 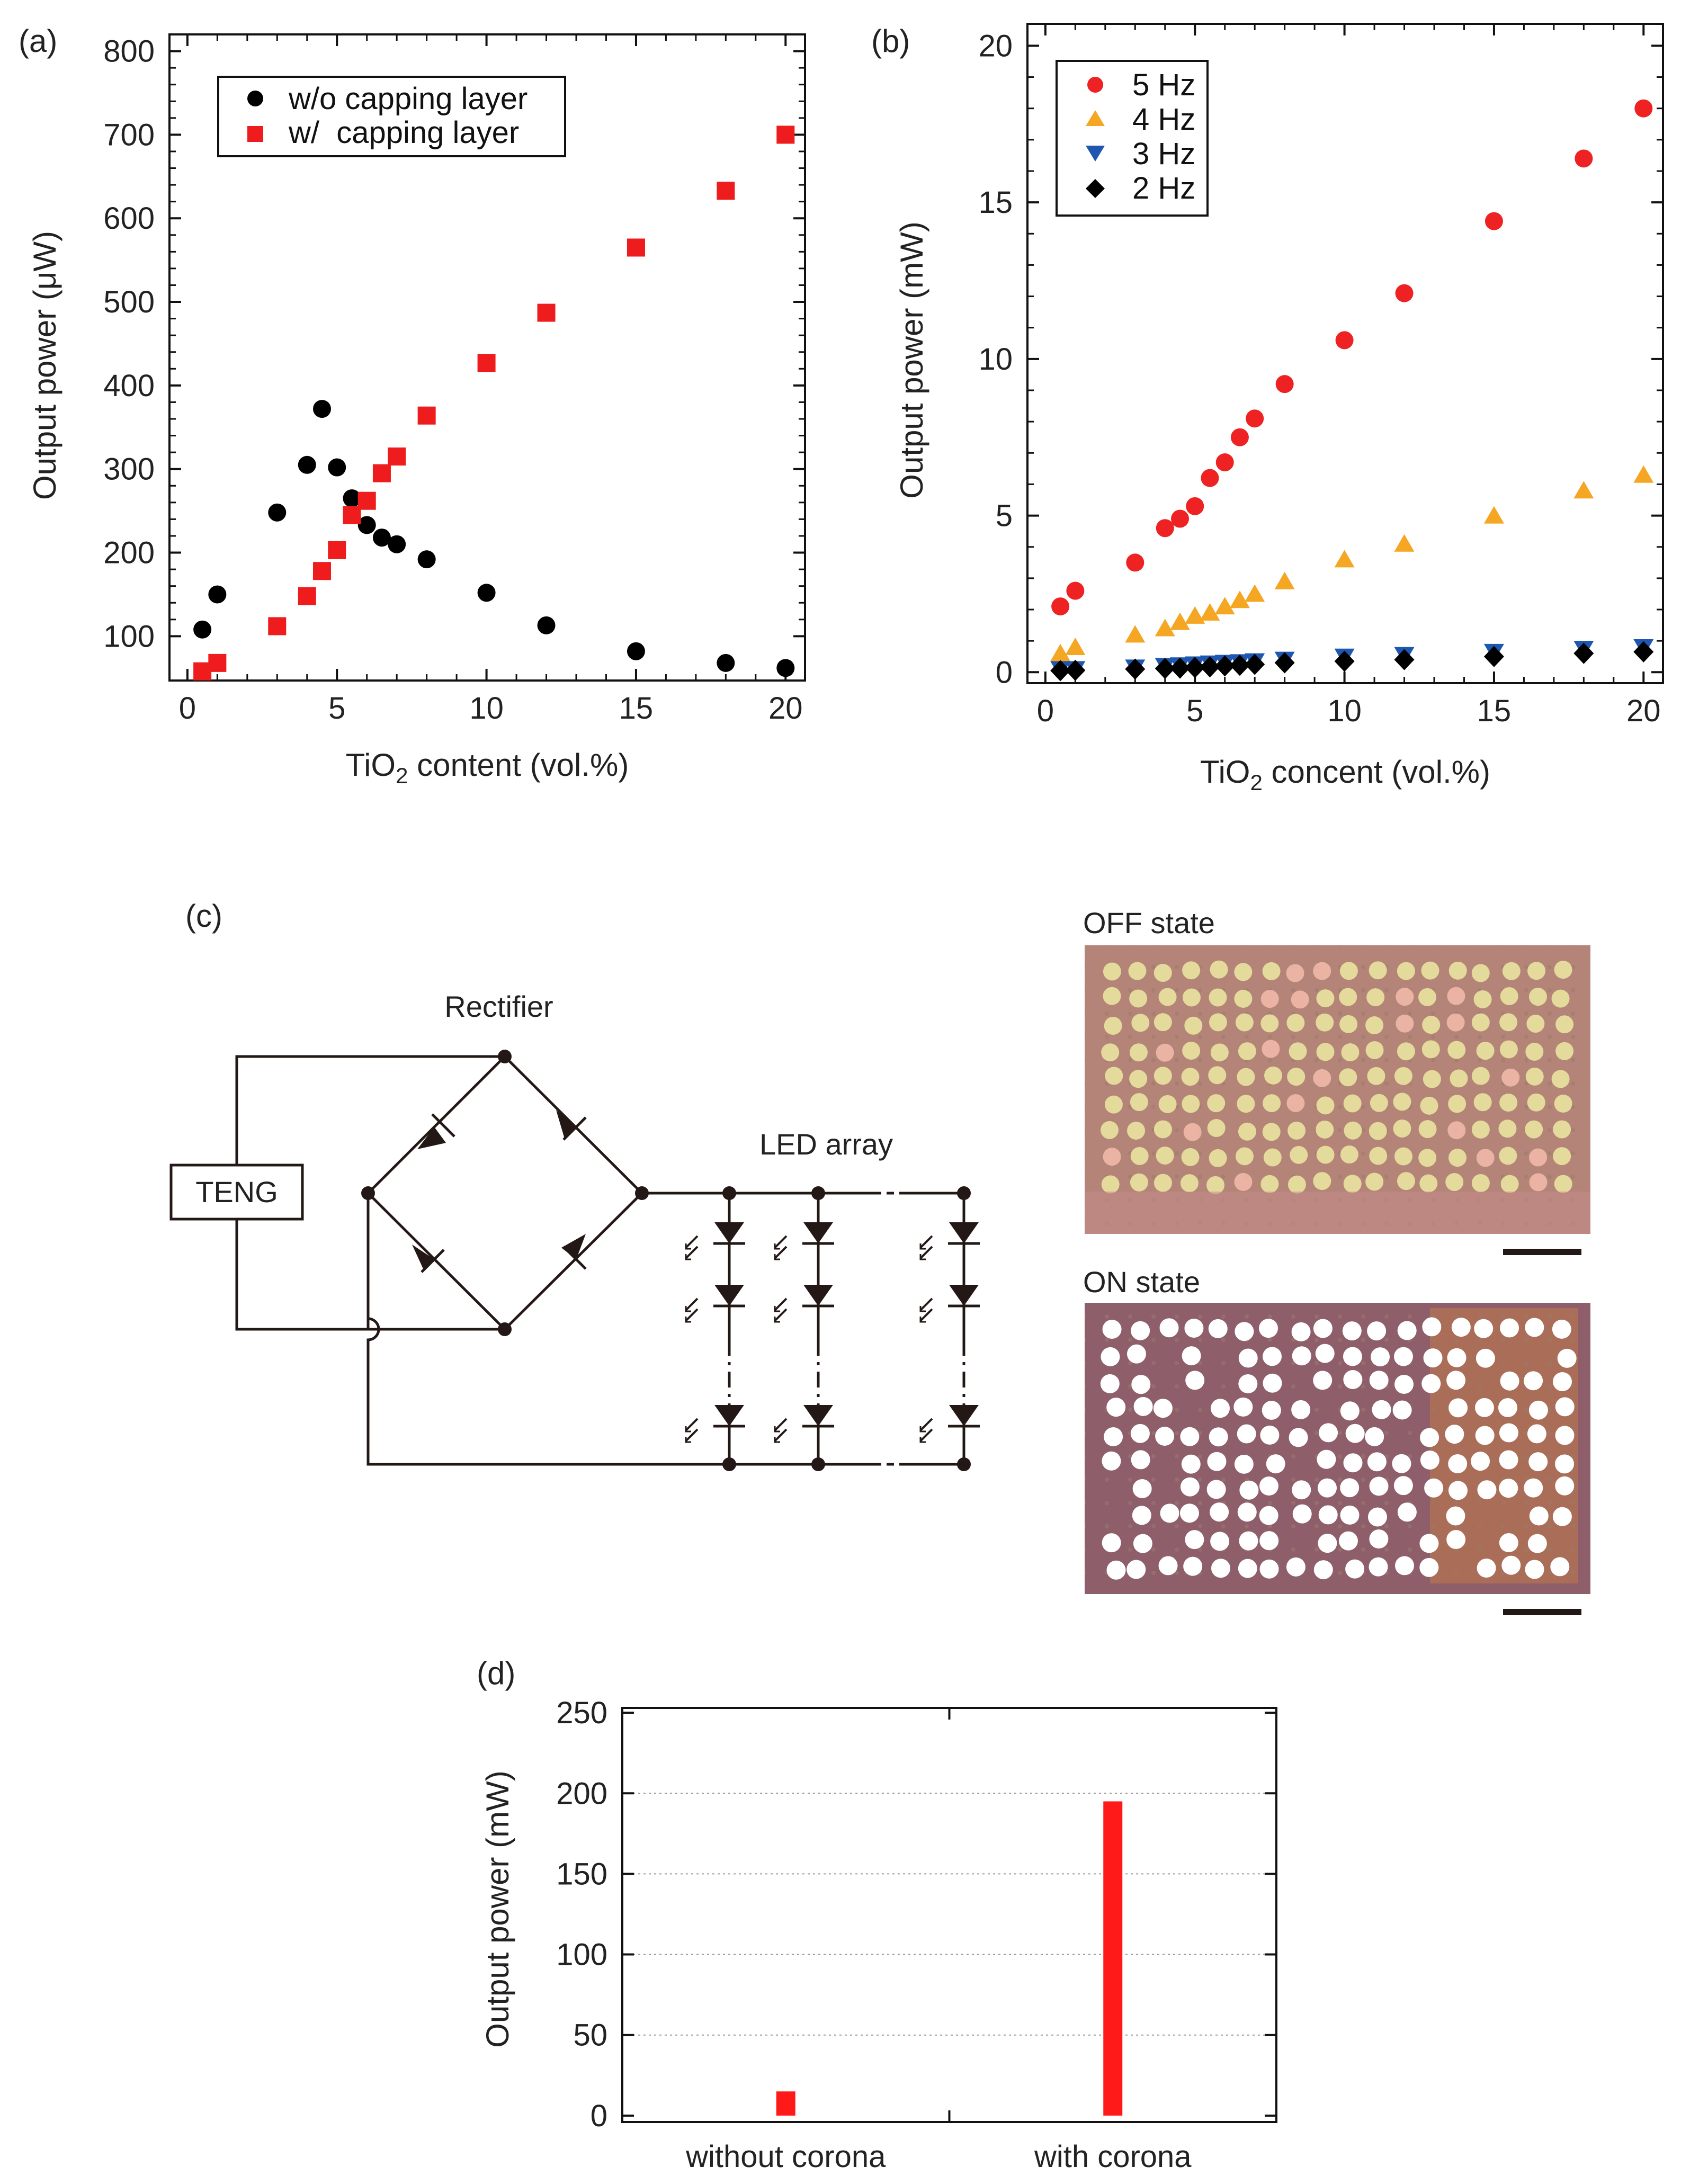 What do you see at coordinates (129, 636) in the screenshot?
I see `y-tick-label-a-0: 100` at bounding box center [129, 636].